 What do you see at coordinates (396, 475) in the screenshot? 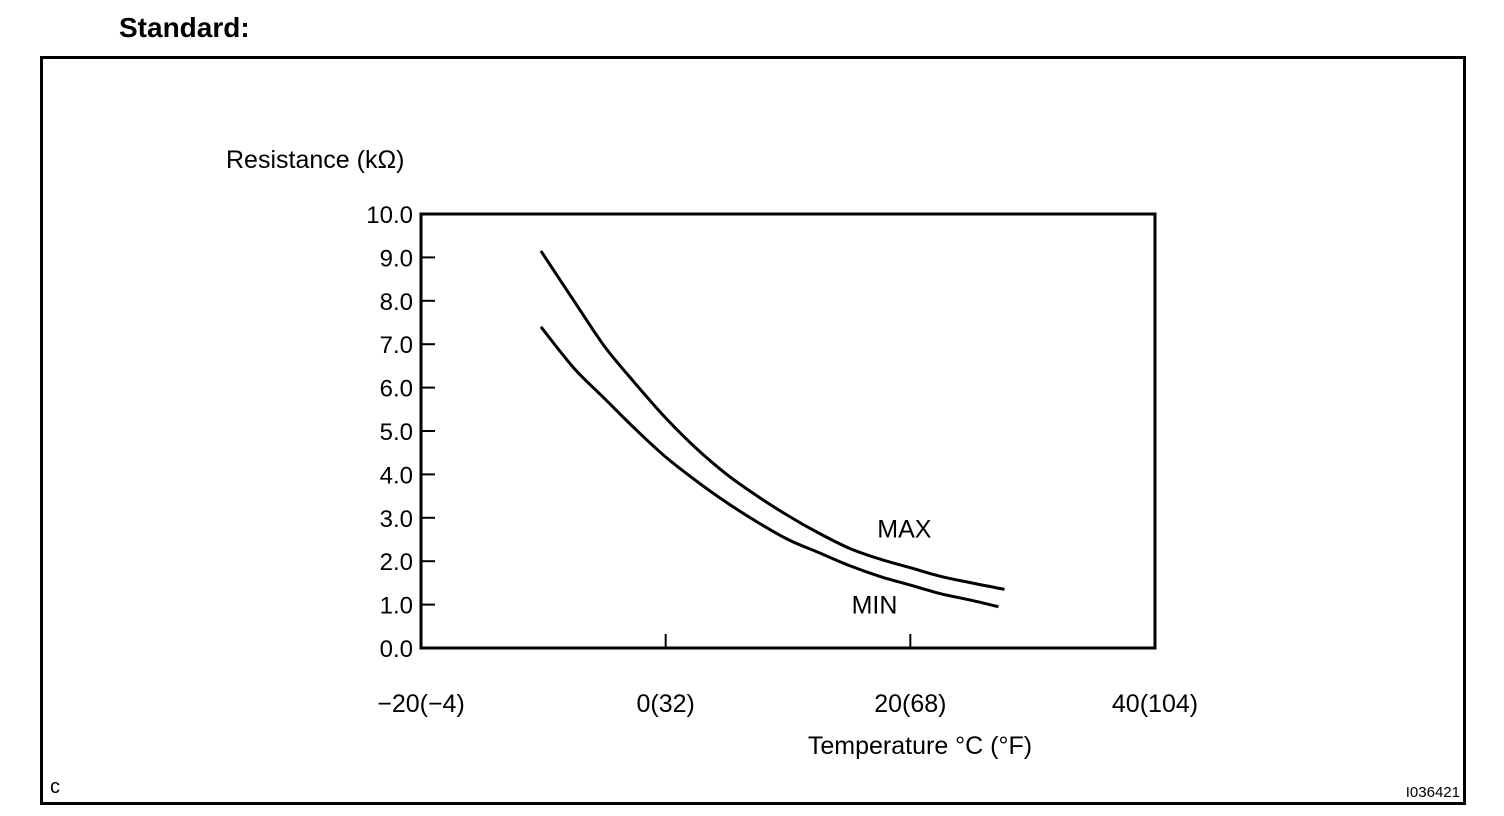
I see `y-tick-label: 4.0` at bounding box center [396, 475].